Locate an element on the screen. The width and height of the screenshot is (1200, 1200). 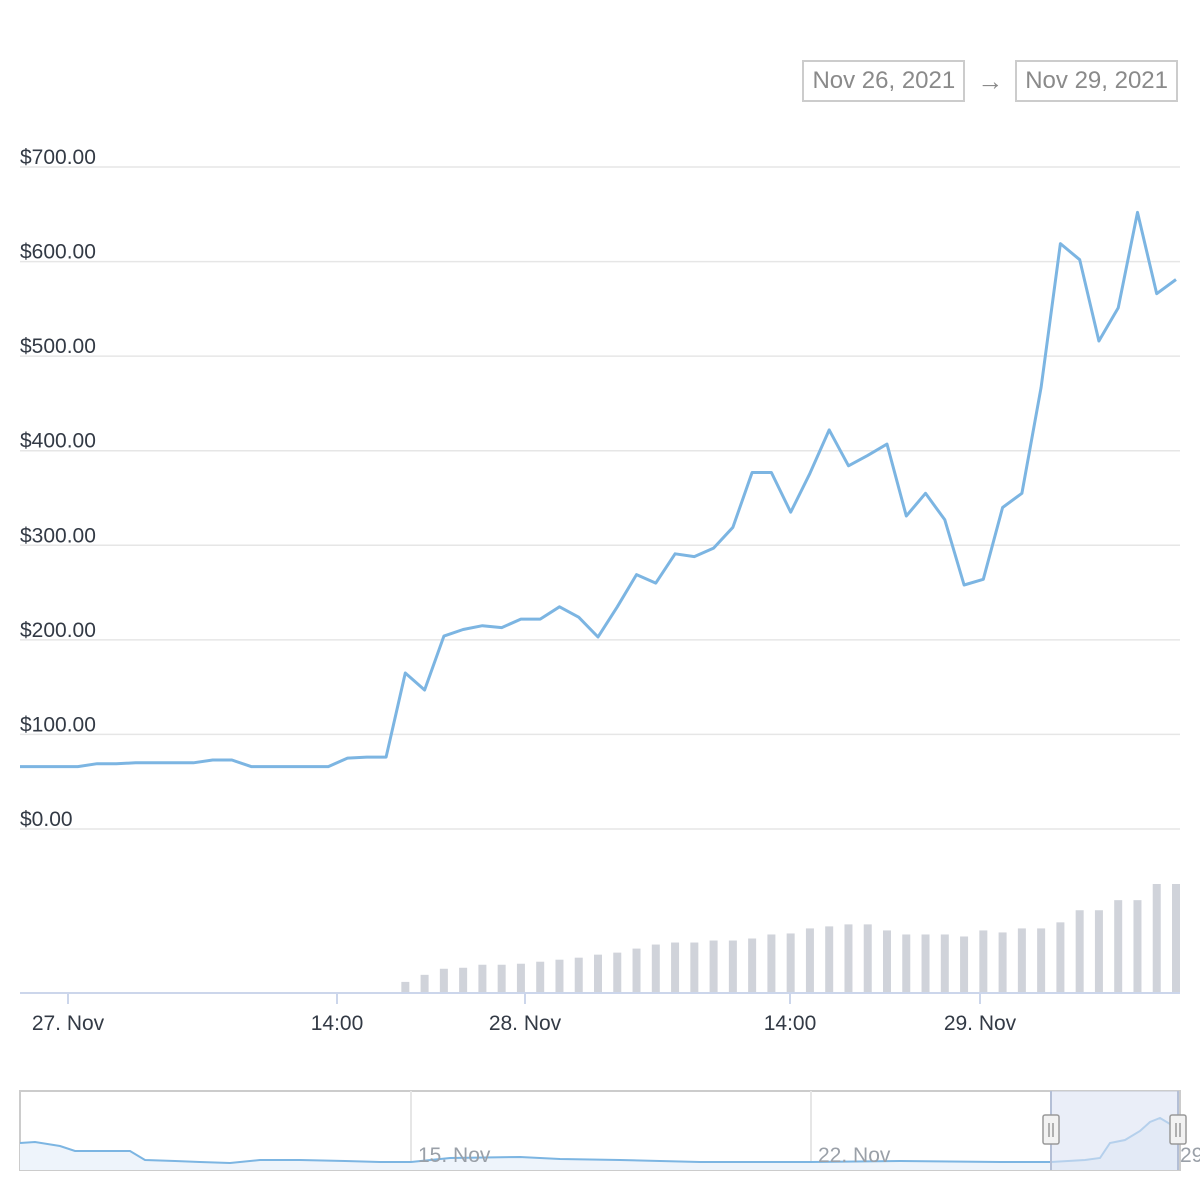
x-axis-labels: 27. Nov 14:00 28. Nov 14:00 29. Nov is located at coordinates (524, 1014).